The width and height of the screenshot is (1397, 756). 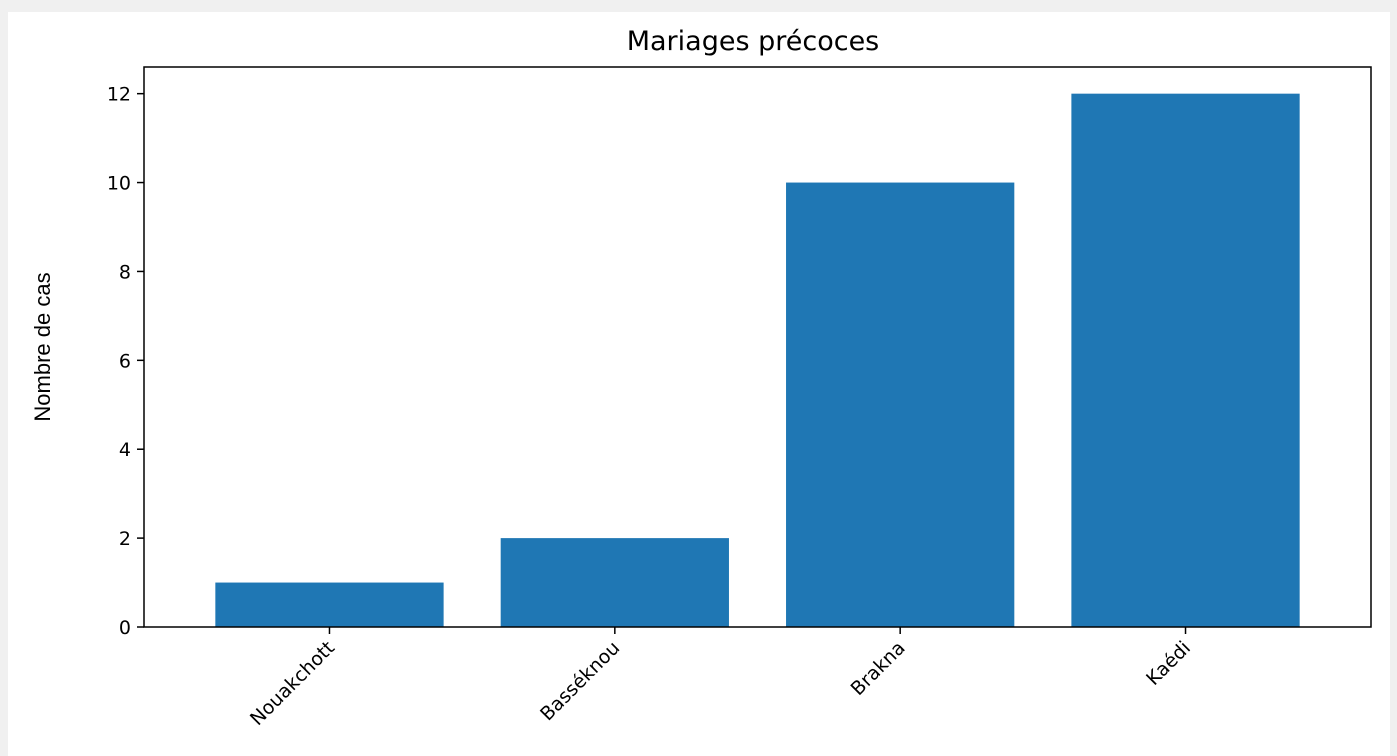 I want to click on x-tick-label: Kaédi, so click(x=1168, y=663).